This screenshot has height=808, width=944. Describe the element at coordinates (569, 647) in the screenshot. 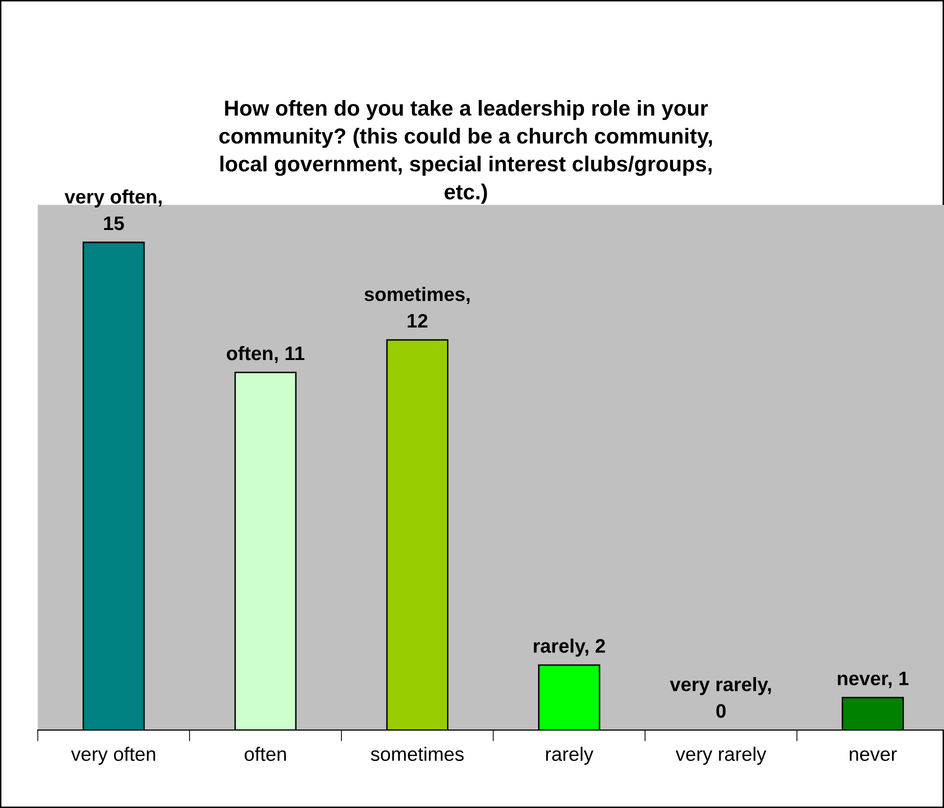

I see `data-label: rarely, 2` at that location.